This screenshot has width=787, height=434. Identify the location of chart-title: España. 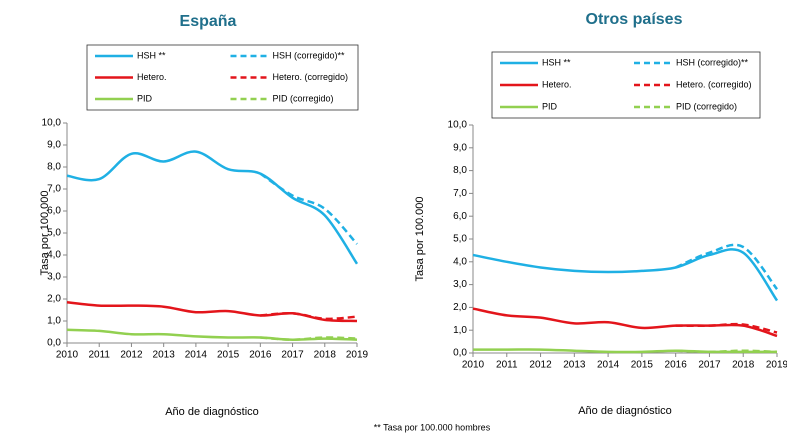
(208, 21).